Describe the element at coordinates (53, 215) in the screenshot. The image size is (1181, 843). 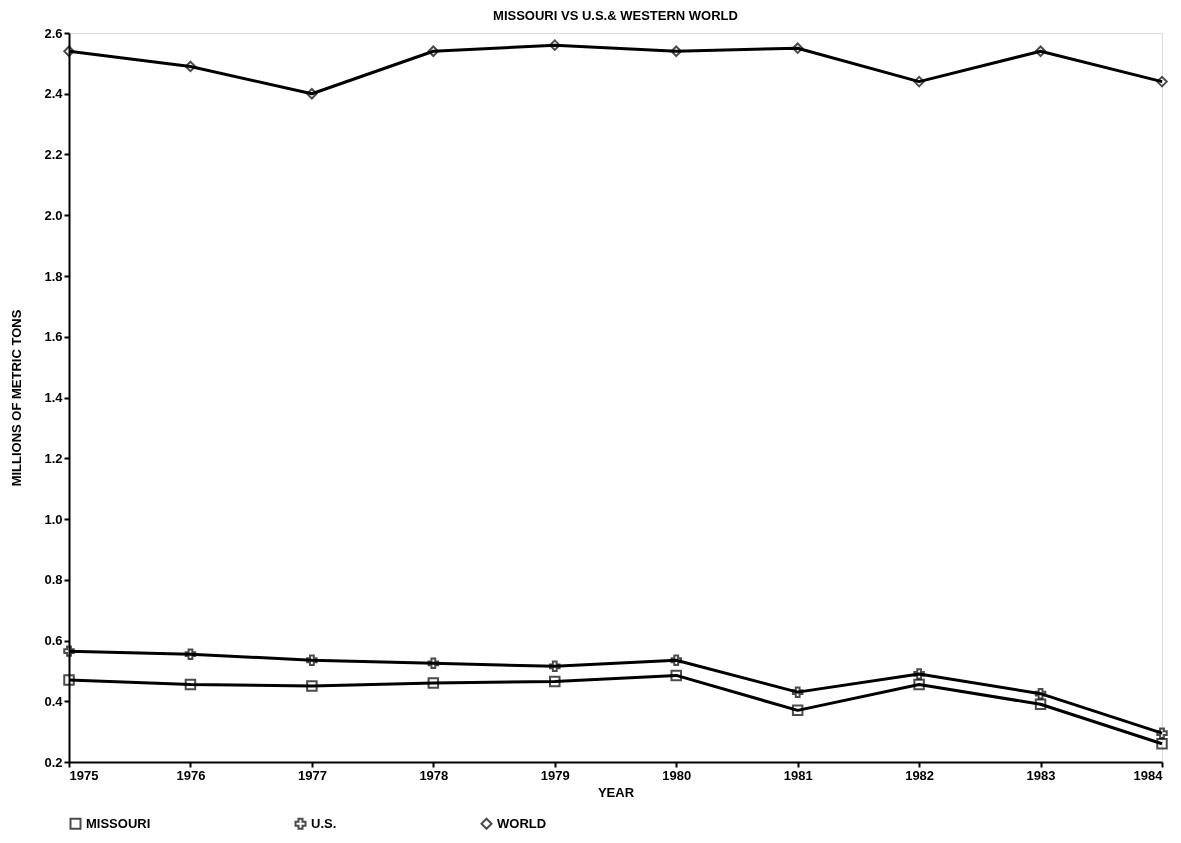
I see `y-tick-label: 2.0` at that location.